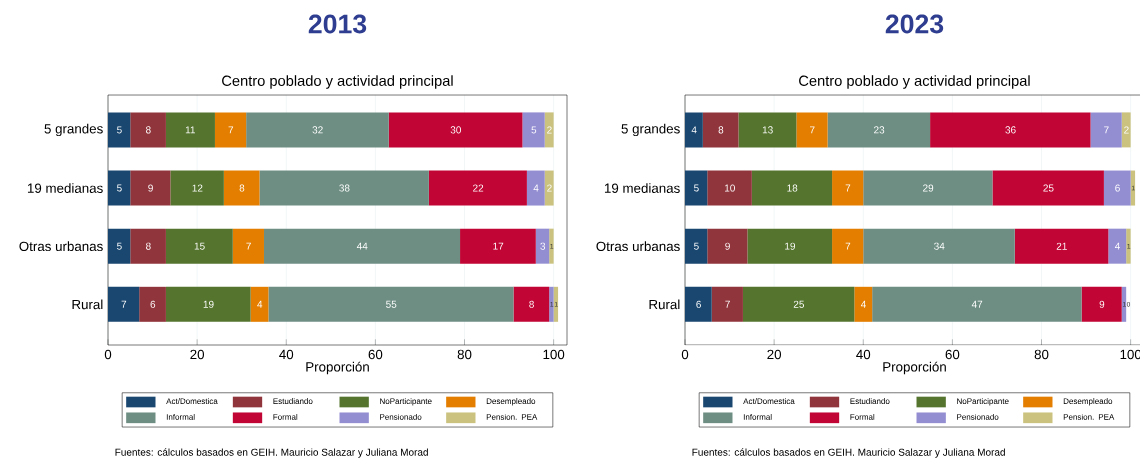 The height and width of the screenshot is (461, 1140). I want to click on data-label: 3, so click(543, 246).